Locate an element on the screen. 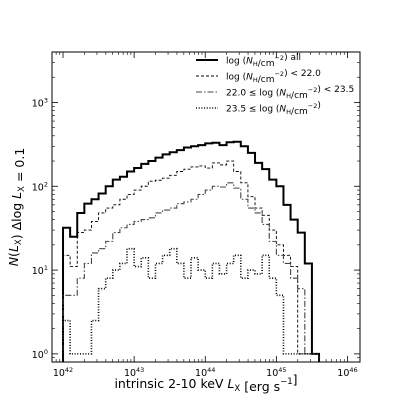  y-tick-label: 10² is located at coordinates (40, 186).